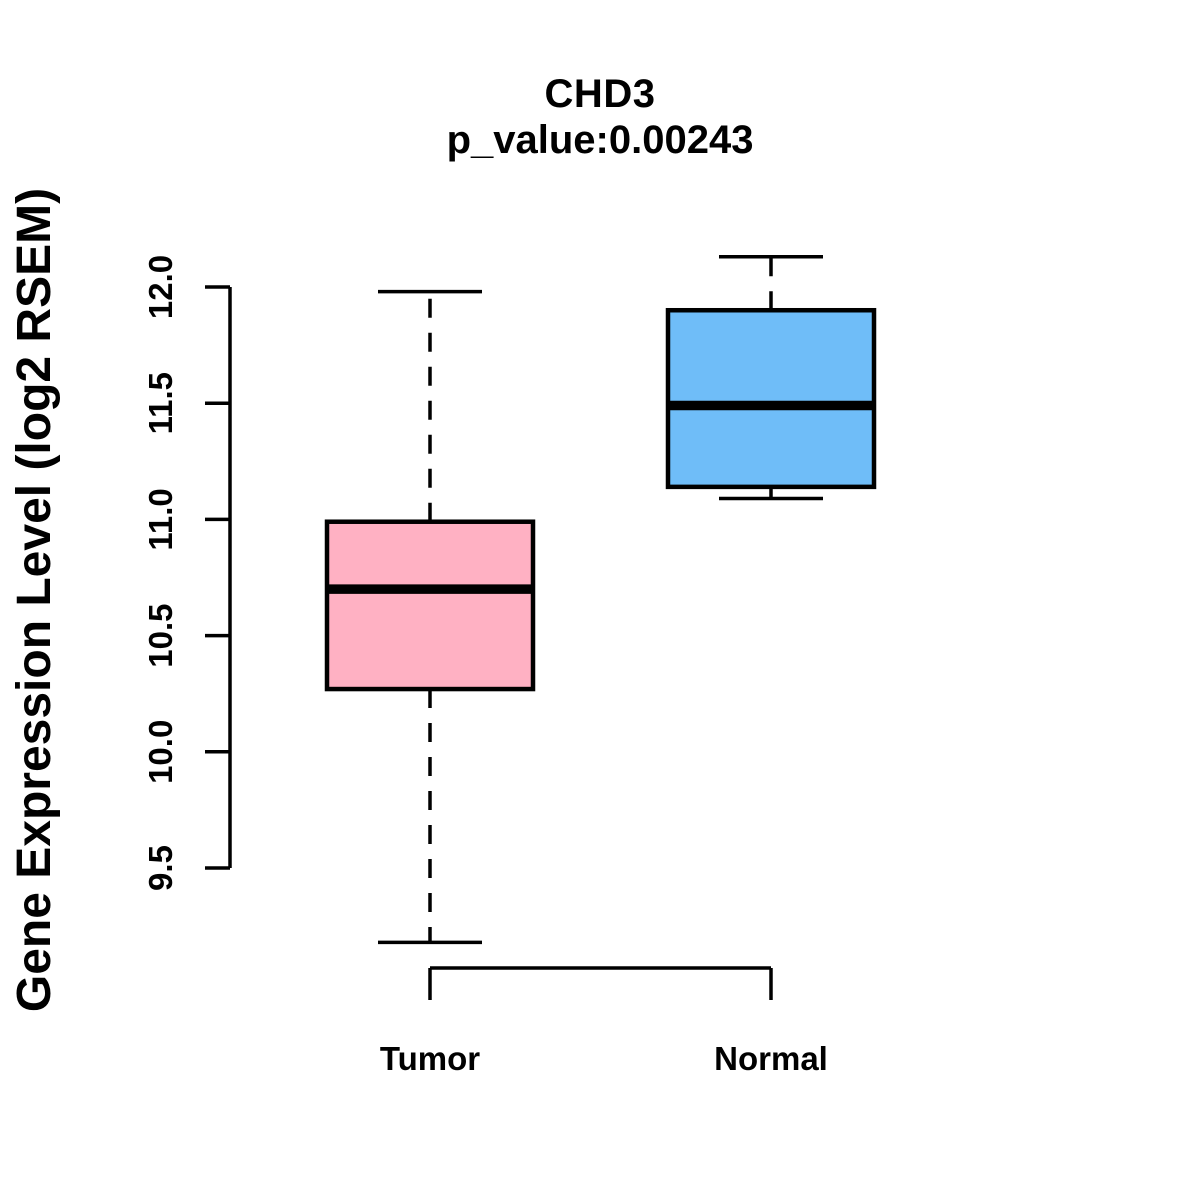  What do you see at coordinates (160, 519) in the screenshot?
I see `y-axis-tick-label: 11.0` at bounding box center [160, 519].